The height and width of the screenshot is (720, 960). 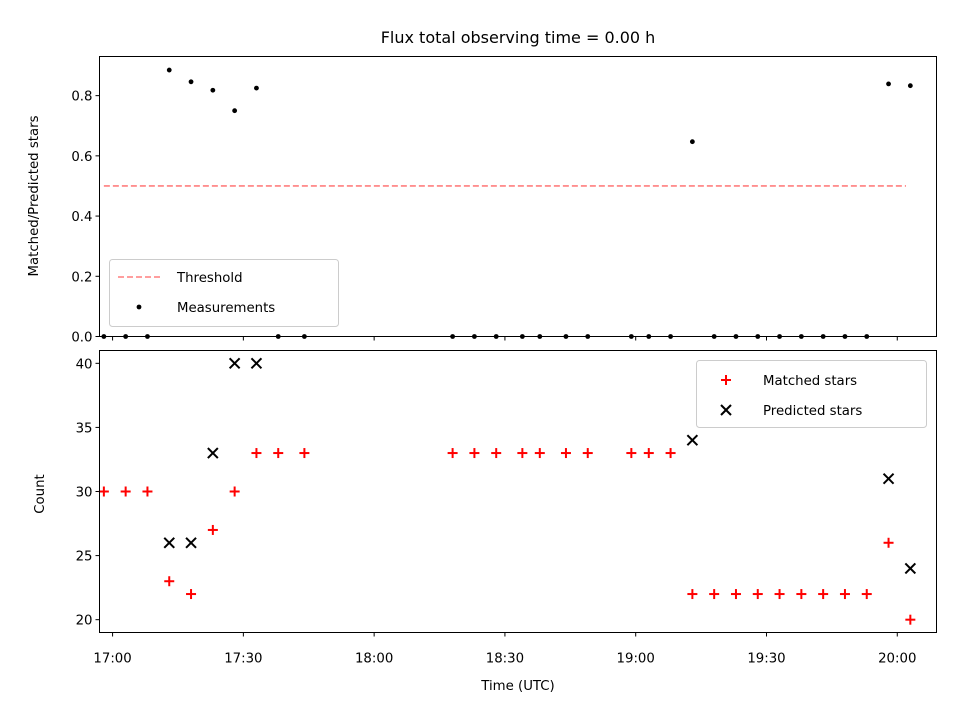 I want to click on top-legend: Threshold Measurements, so click(x=224, y=293).